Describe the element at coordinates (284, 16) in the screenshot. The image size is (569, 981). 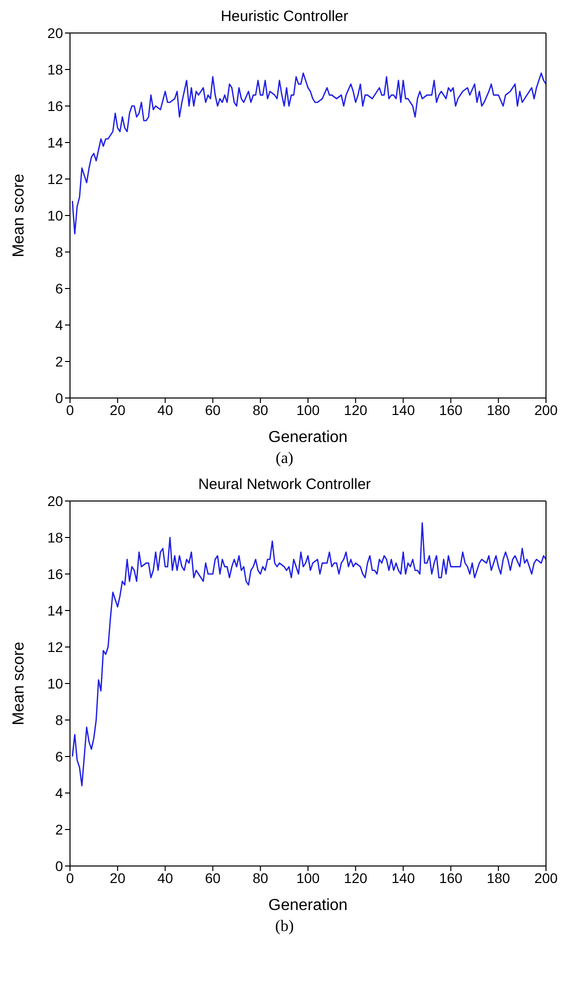
I see `chart-title: Heuristic Controller` at that location.